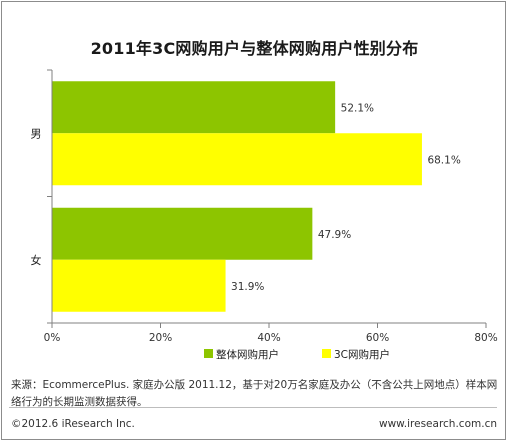 The image size is (509, 443). Describe the element at coordinates (36, 260) in the screenshot. I see `y-category-label: 女` at that location.